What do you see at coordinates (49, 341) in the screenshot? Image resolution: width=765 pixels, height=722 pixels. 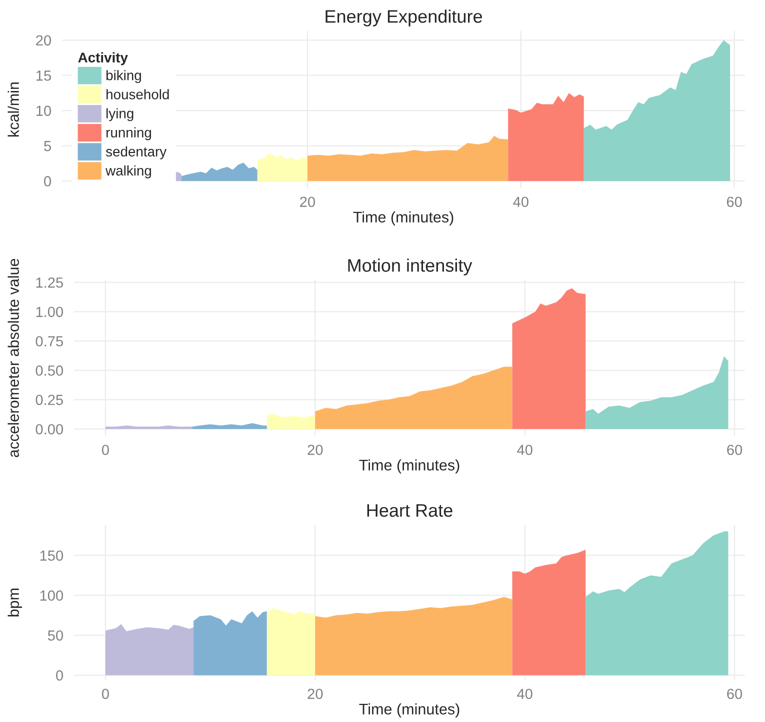 I see `y-tick-label: 0.75` at bounding box center [49, 341].